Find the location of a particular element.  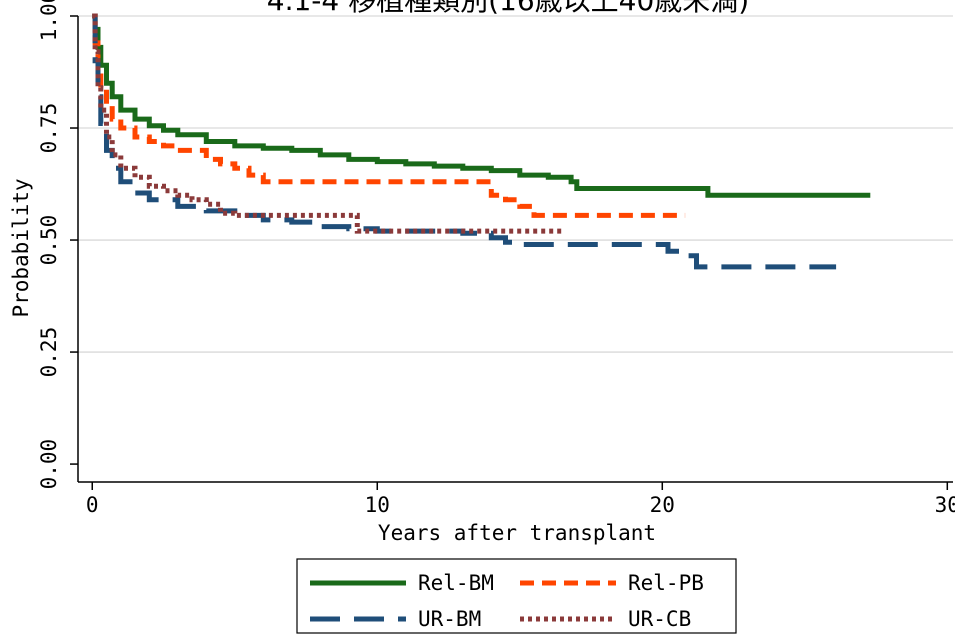

y-axis-label: Probability is located at coordinates (21, 247).